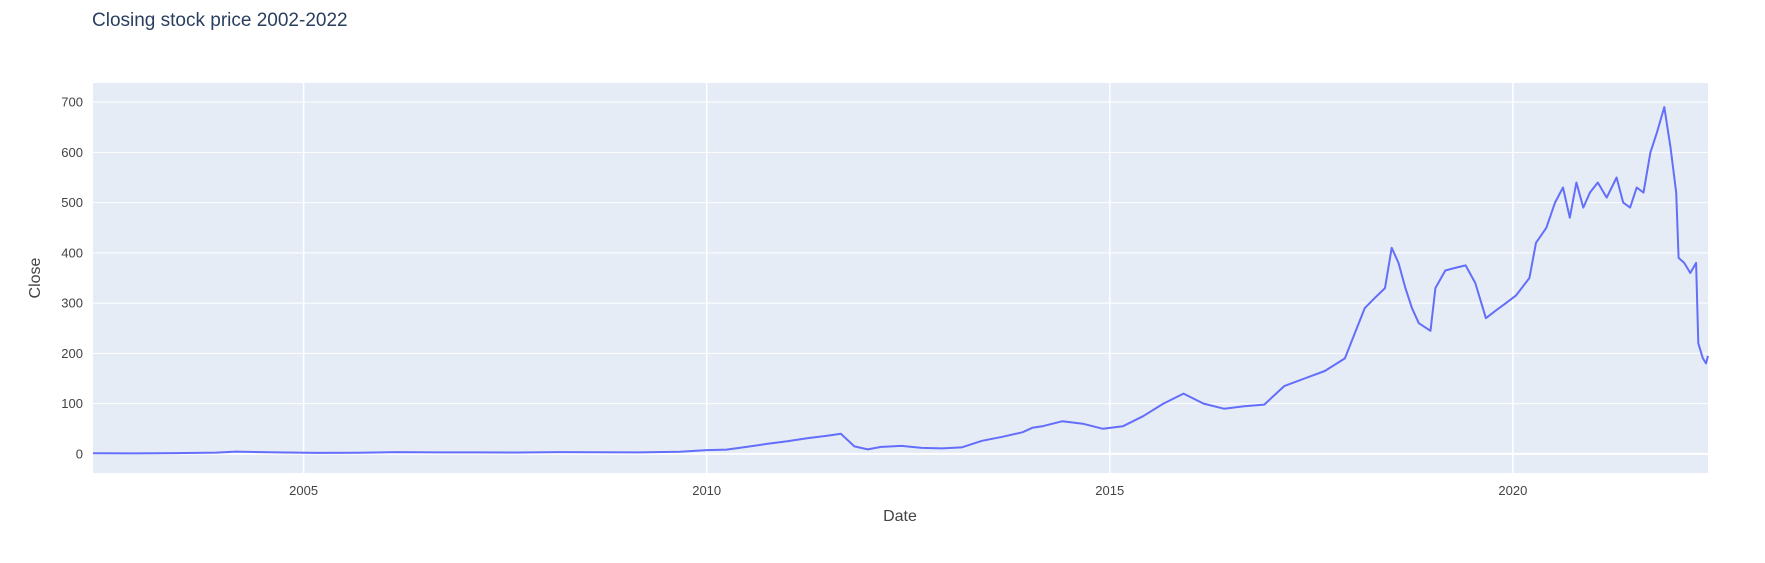 This screenshot has width=1765, height=563. What do you see at coordinates (1512, 490) in the screenshot?
I see `x-tick-label: 2020` at bounding box center [1512, 490].